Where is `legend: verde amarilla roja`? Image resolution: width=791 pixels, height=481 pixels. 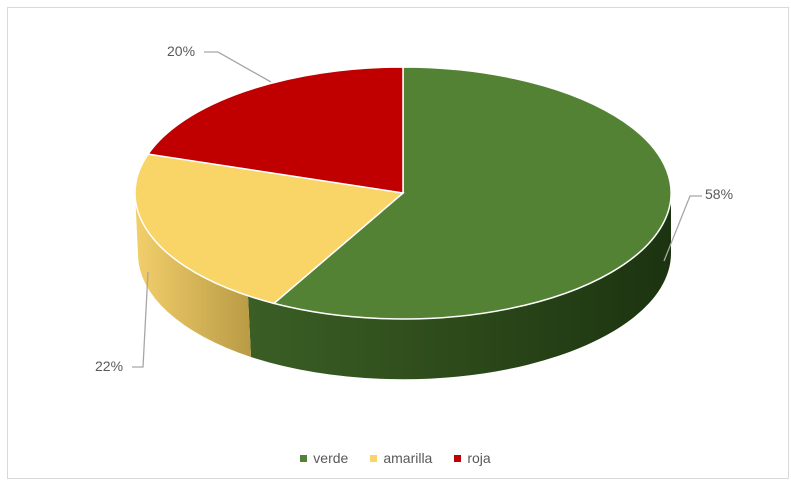
legend: verde amarilla roja is located at coordinates (395, 458).